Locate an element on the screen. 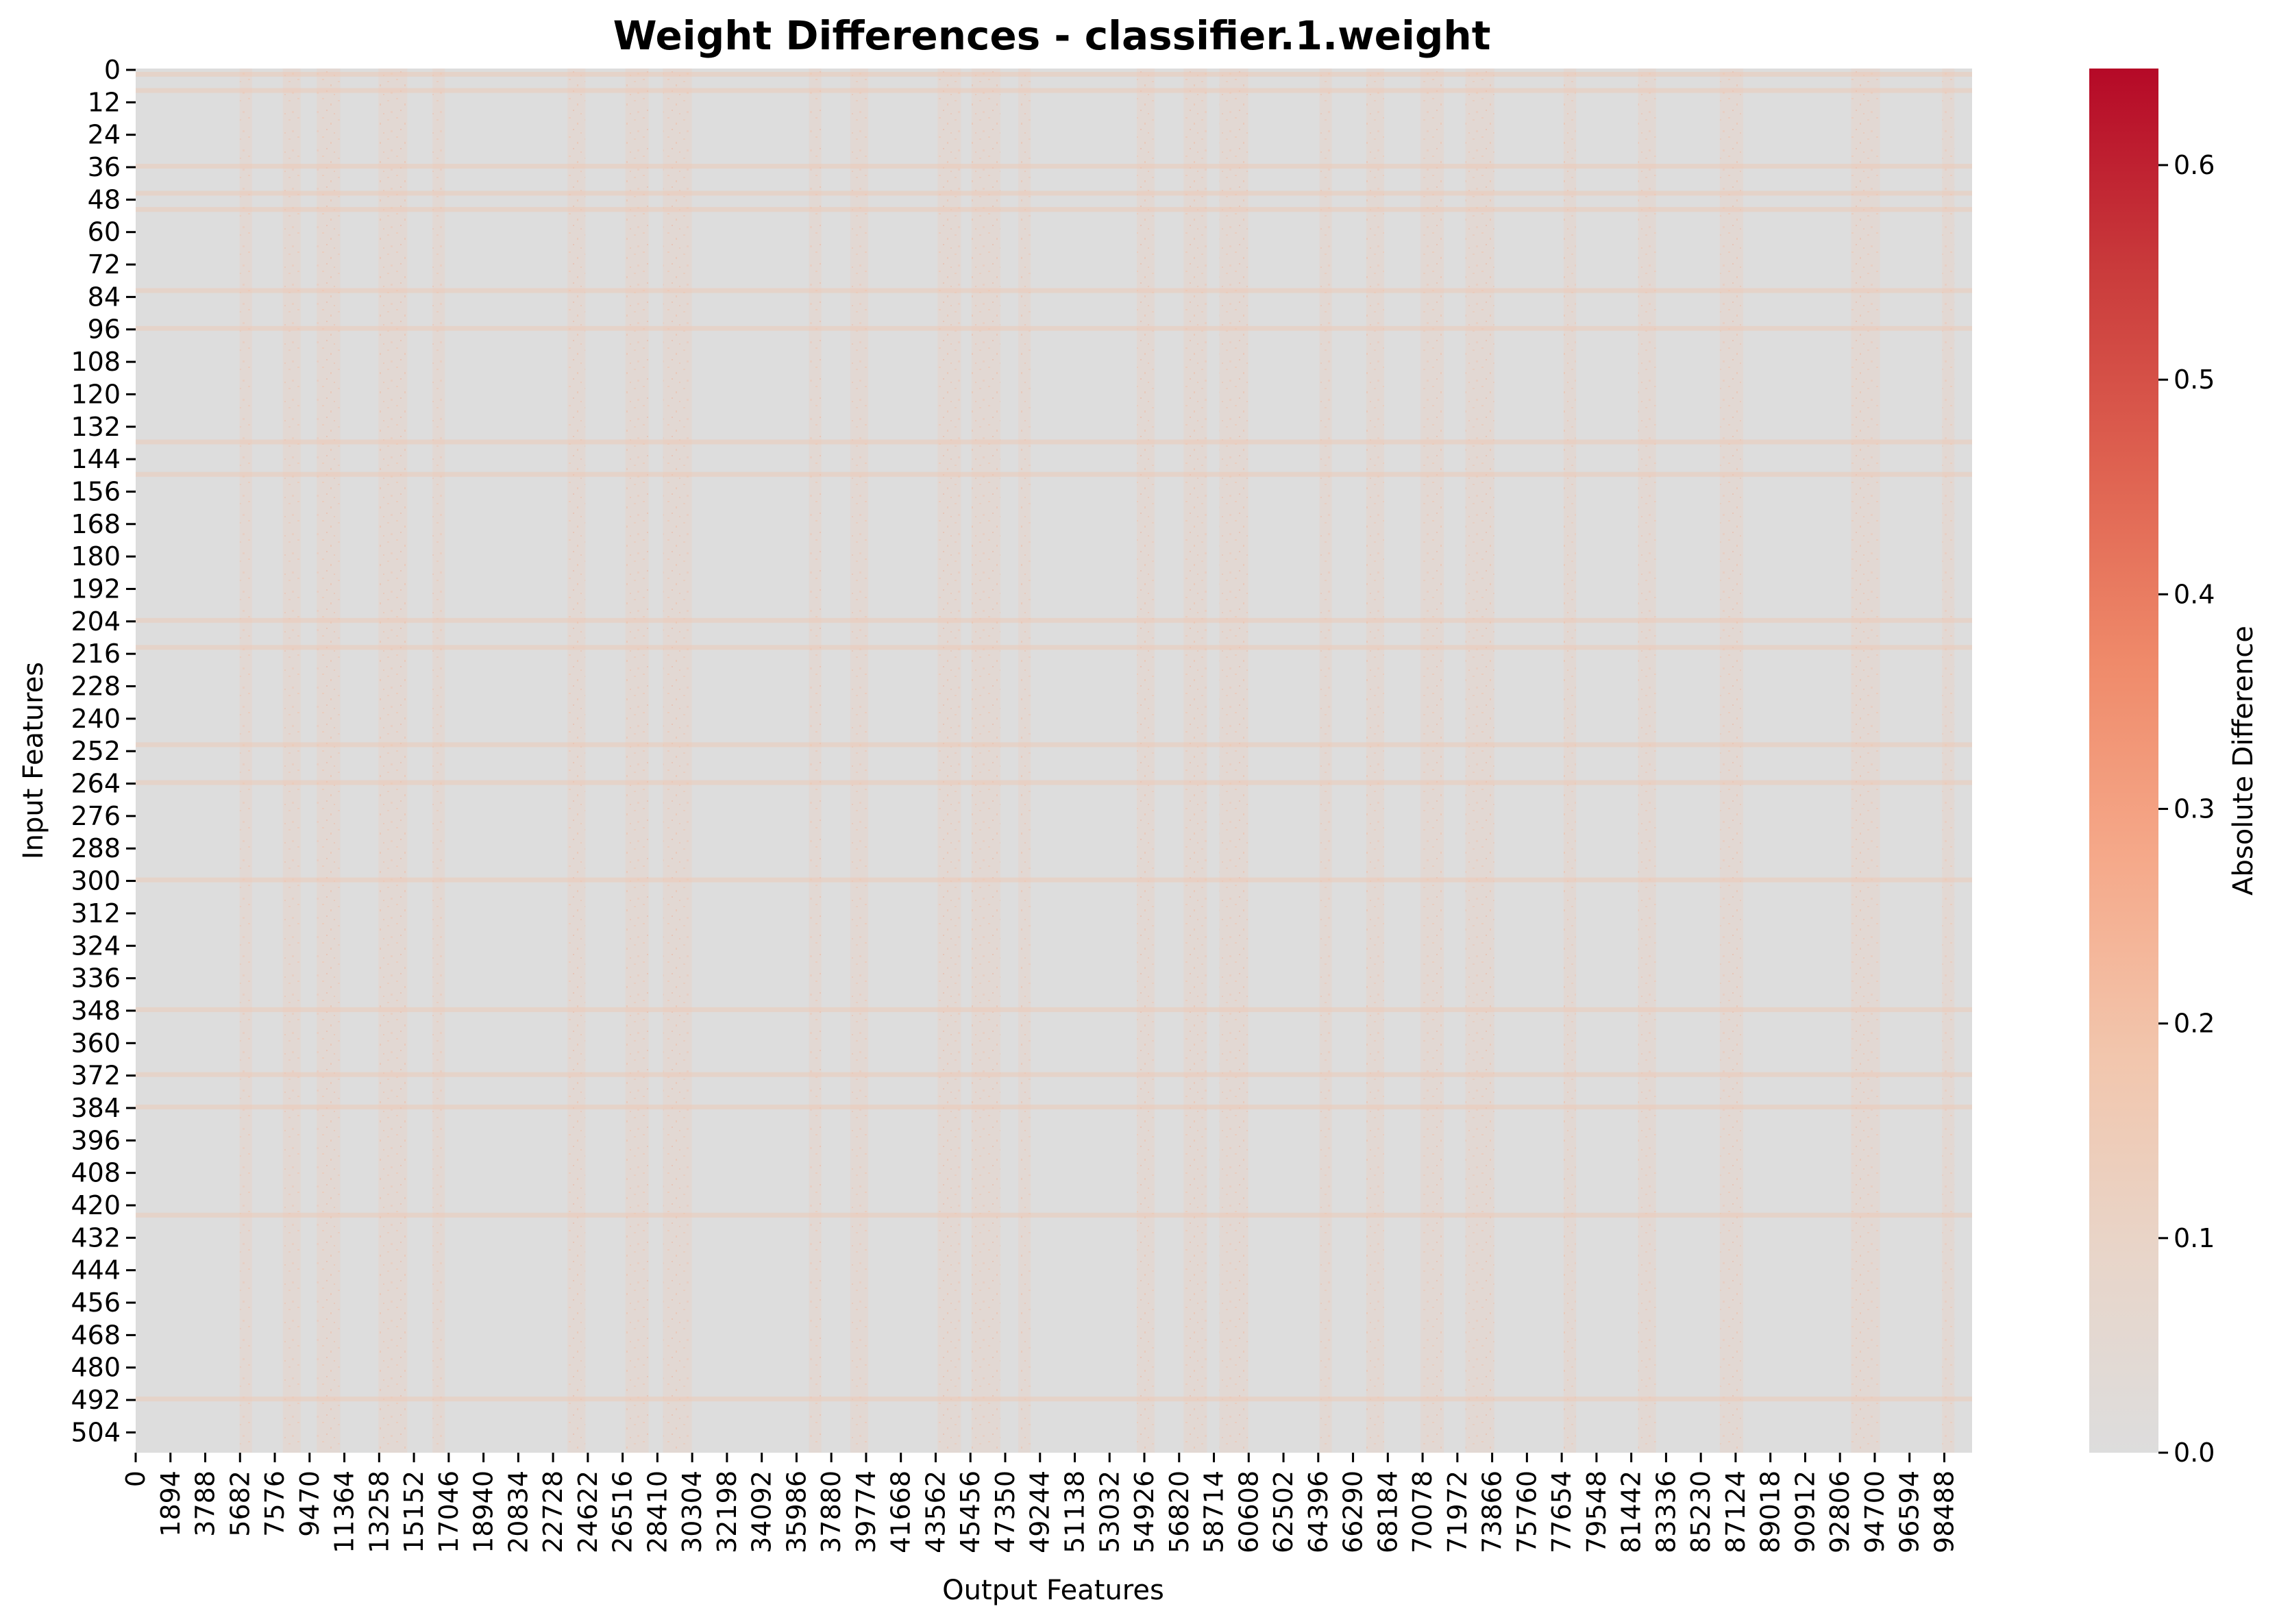  y-tick-label: 132 is located at coordinates (96, 427).